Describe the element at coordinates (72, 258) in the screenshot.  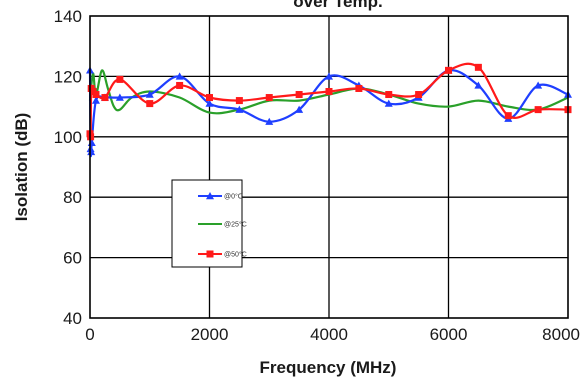
I see `y-tick-label: 60` at that location.